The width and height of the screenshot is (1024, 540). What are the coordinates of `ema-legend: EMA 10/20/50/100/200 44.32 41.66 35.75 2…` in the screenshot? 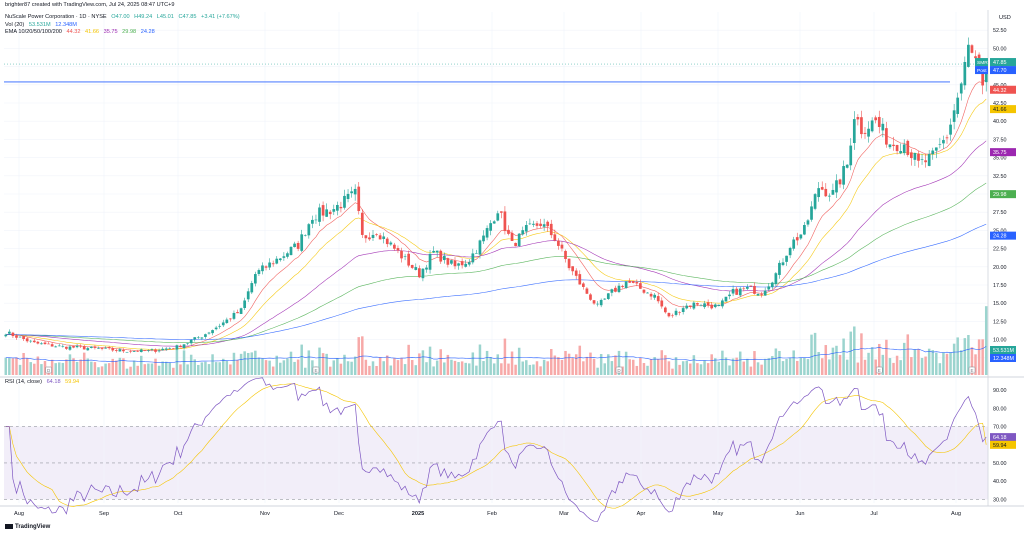 It's located at (81, 32).